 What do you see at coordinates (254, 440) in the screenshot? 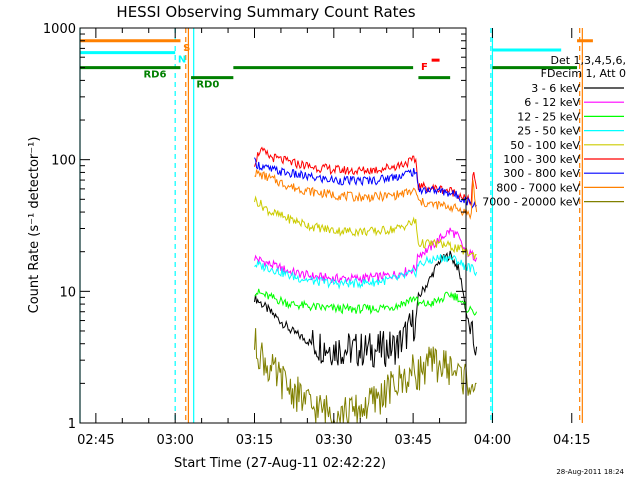
I see `x-tick-label-2: 03:15` at bounding box center [254, 440].